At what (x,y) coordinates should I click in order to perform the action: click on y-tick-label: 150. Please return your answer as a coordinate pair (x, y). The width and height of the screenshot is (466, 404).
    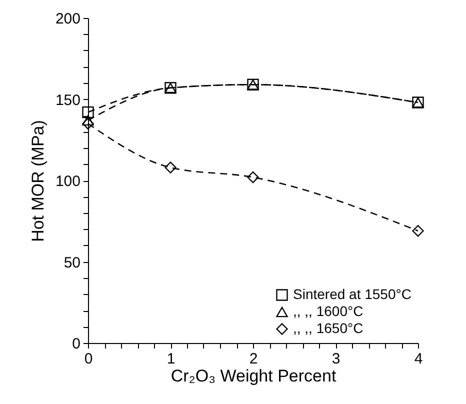
    Looking at the image, I should click on (67, 100).